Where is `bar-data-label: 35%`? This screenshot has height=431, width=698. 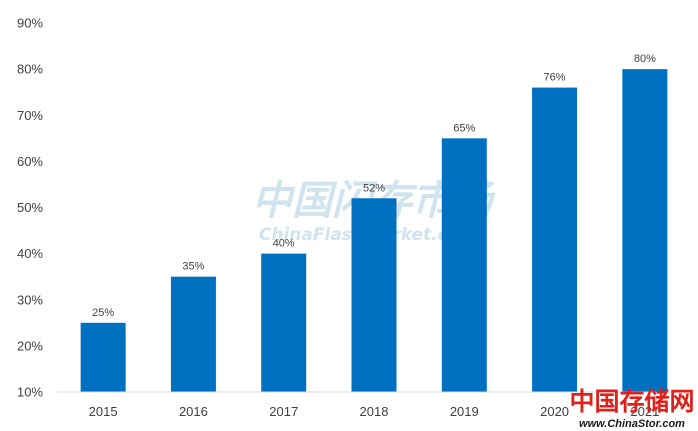 bar-data-label: 35% is located at coordinates (193, 267).